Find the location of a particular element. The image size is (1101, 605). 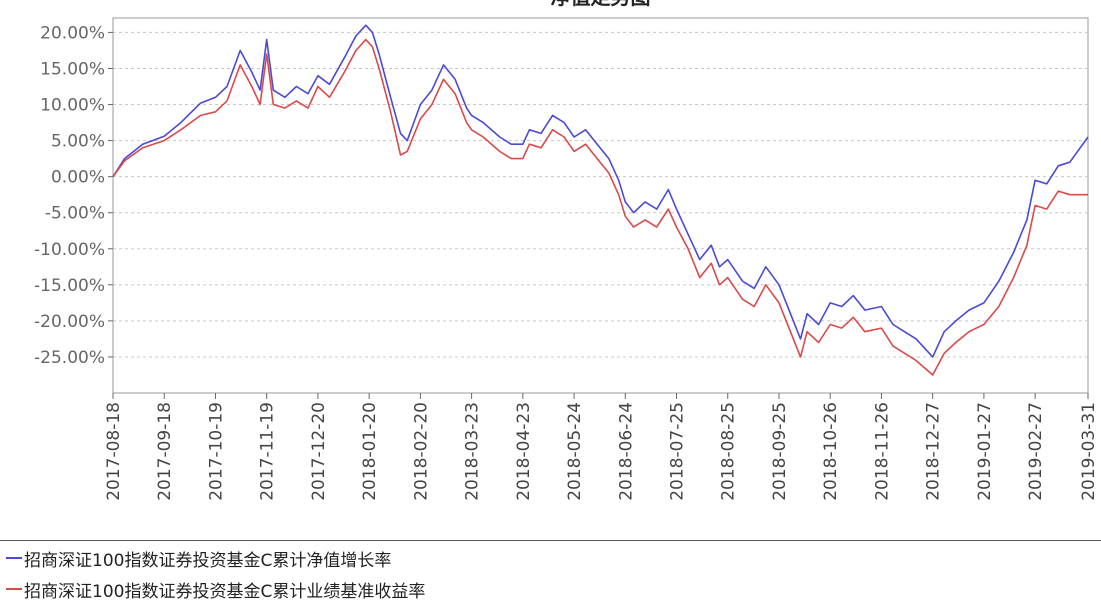

x-tick-label: 2019-02-27 is located at coordinates (1036, 451).